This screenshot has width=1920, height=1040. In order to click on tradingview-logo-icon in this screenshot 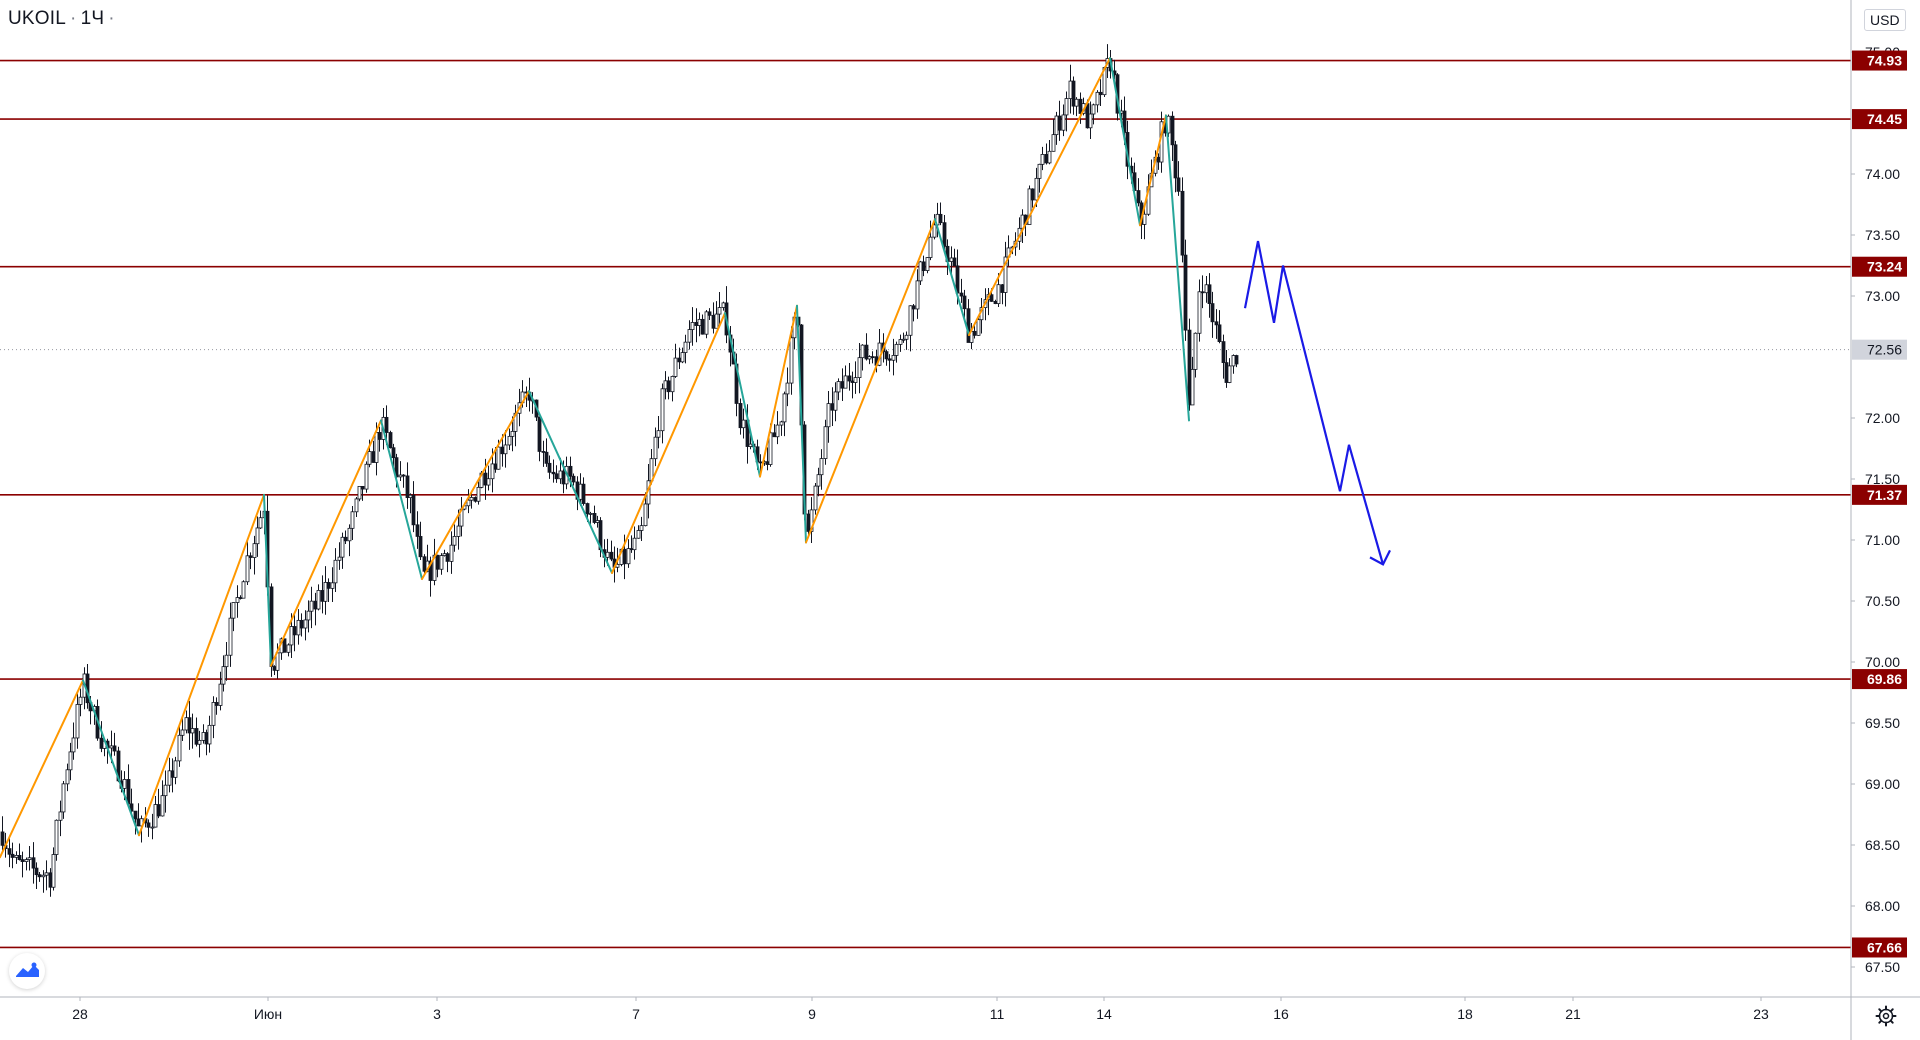, I will do `click(27, 971)`.